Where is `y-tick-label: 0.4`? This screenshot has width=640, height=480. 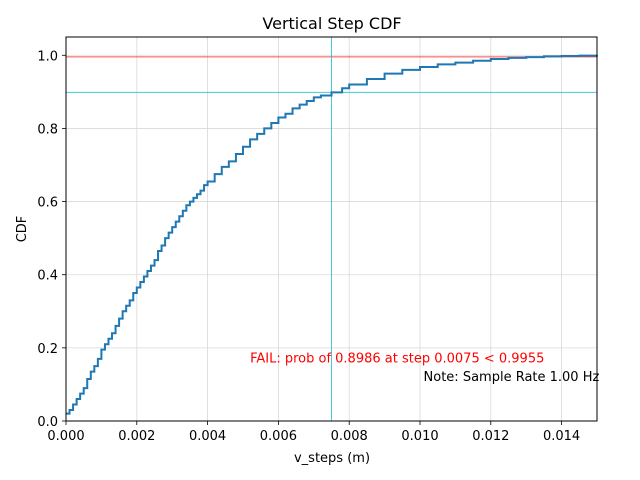 y-tick-label: 0.4 is located at coordinates (47, 276).